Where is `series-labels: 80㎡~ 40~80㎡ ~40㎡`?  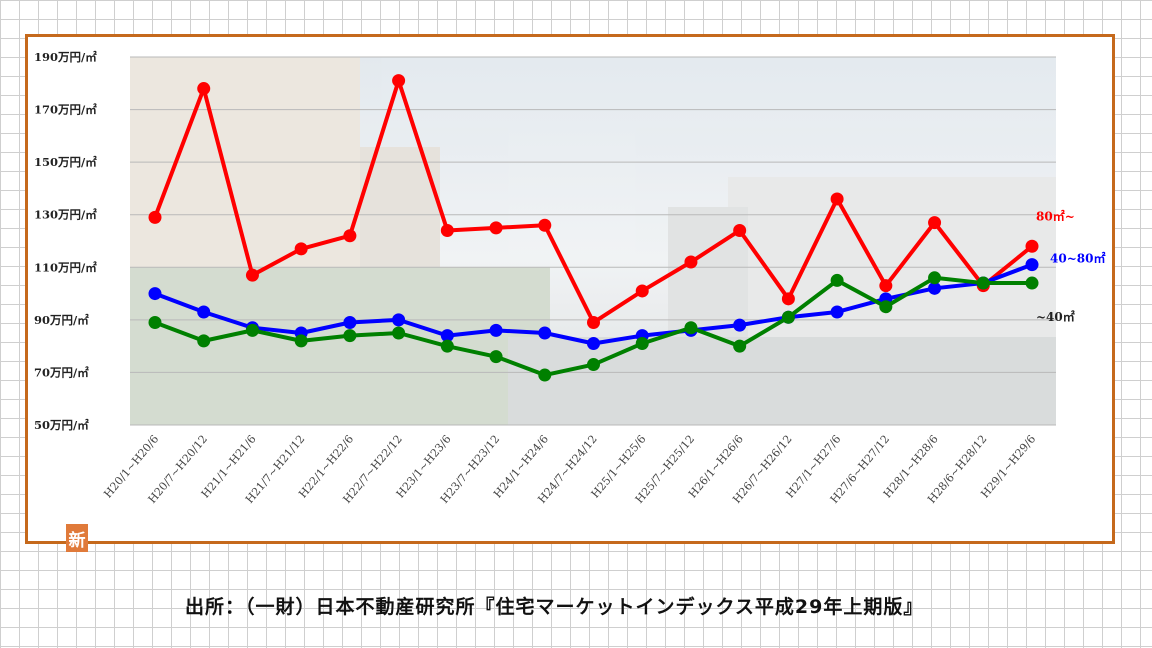
series-labels: 80㎡~ 40~80㎡ ~40㎡ is located at coordinates (1070, 266).